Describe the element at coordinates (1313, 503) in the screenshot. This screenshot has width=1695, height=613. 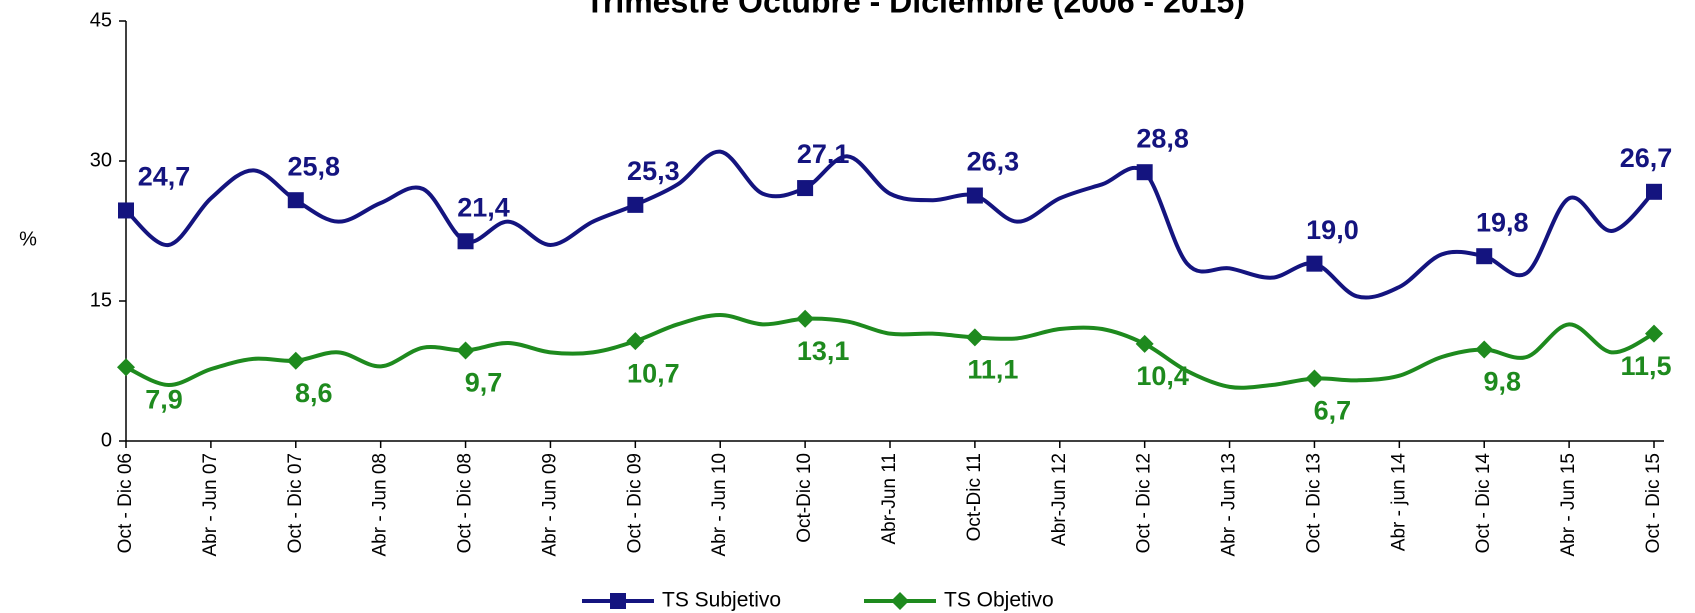
I see `x-tick-label: Oct - Dic 13` at that location.